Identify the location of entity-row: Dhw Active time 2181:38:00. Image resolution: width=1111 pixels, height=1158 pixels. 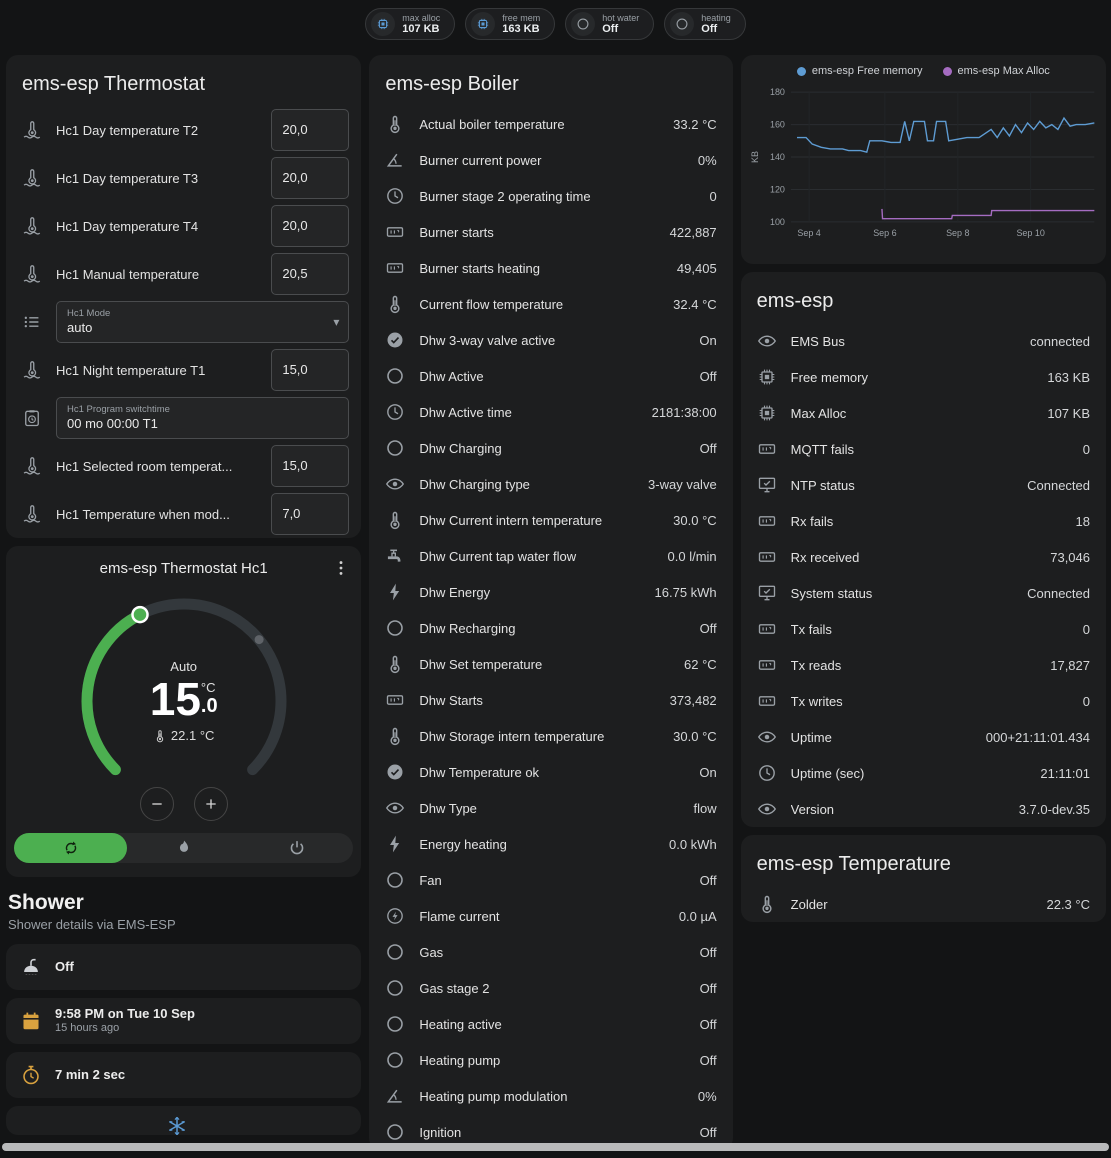
(550, 412).